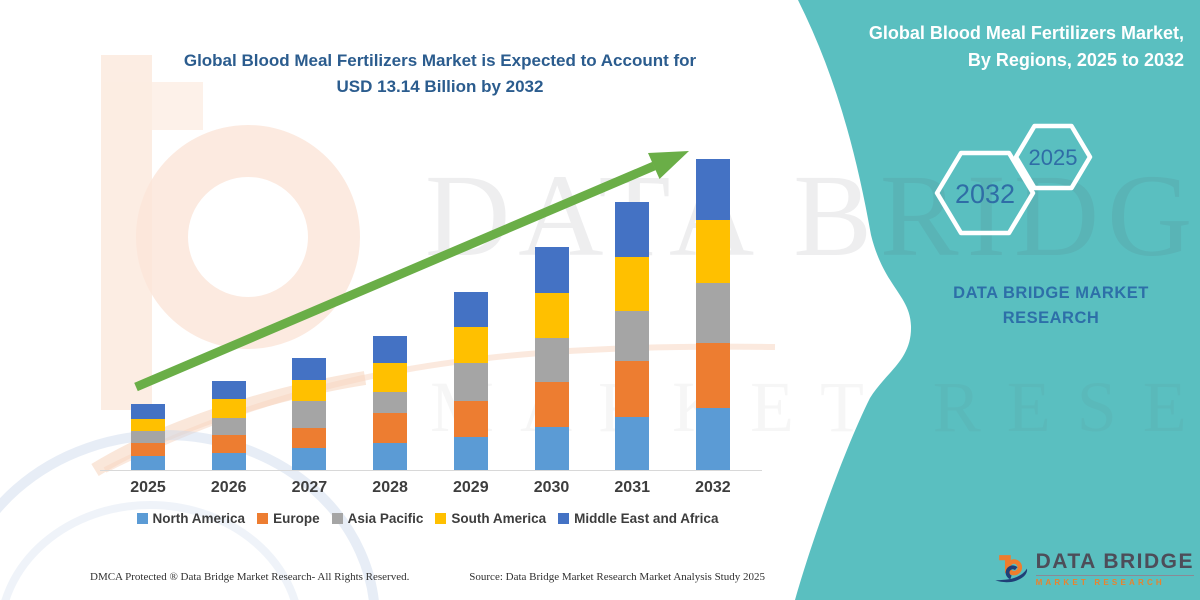 The width and height of the screenshot is (1200, 600). I want to click on x-axis-label-2025: 2025, so click(148, 487).